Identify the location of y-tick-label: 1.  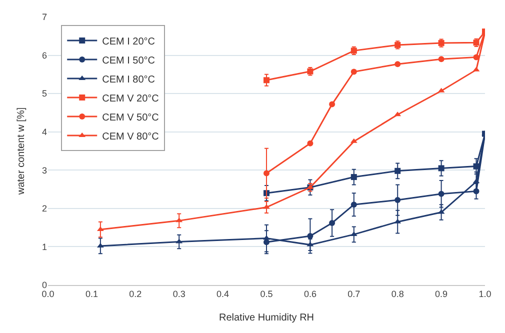
(44, 247).